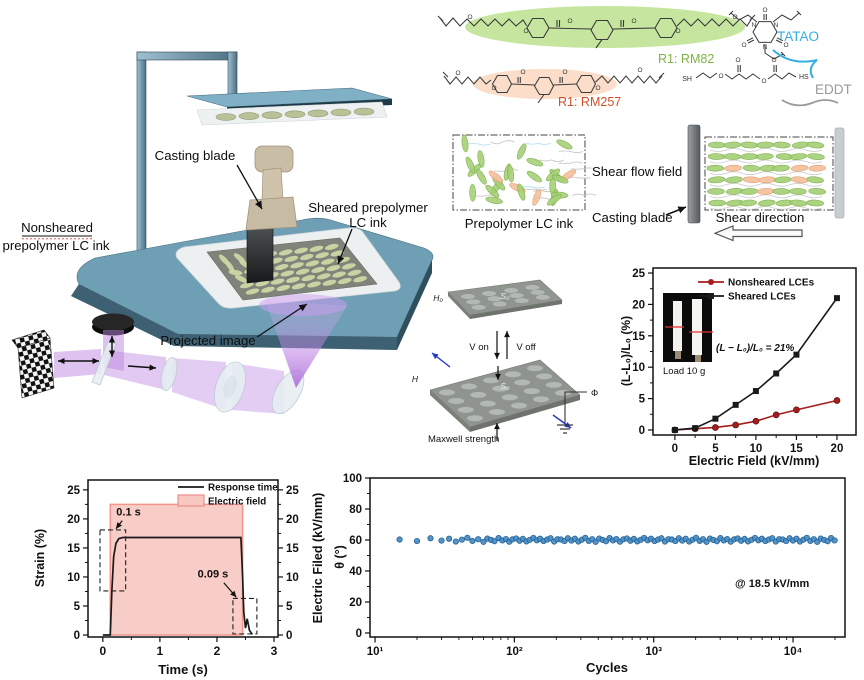  Describe the element at coordinates (183, 669) in the screenshot. I see `x-axis-label: Time (s)` at that location.